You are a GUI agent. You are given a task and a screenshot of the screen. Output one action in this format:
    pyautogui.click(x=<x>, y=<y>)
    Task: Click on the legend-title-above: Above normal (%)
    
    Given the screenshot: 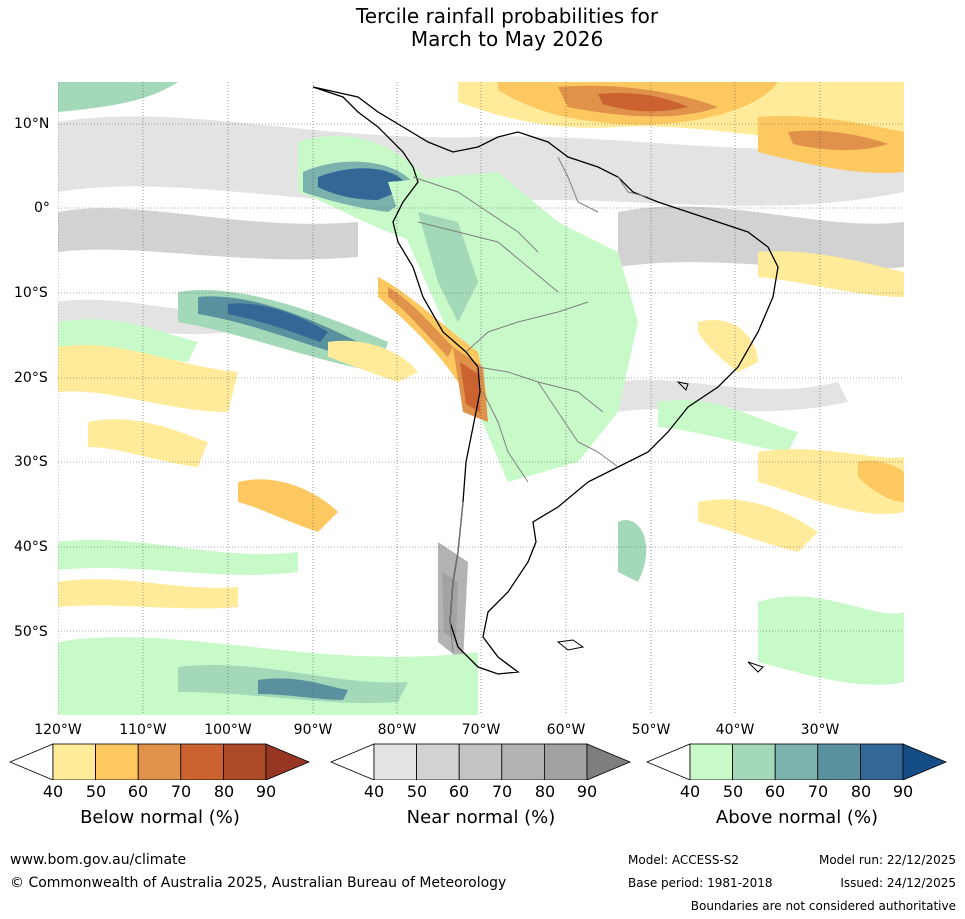 What is the action you would take?
    pyautogui.click(x=797, y=817)
    